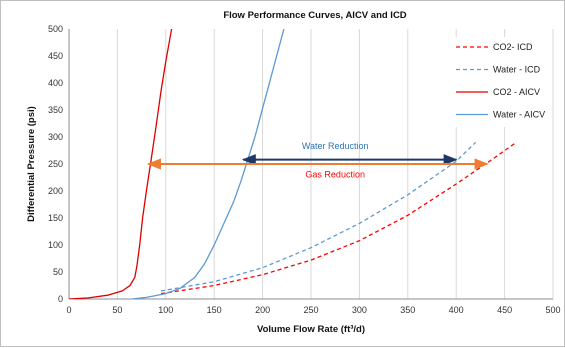 The image size is (565, 348). I want to click on x-tick-label: 200, so click(262, 310).